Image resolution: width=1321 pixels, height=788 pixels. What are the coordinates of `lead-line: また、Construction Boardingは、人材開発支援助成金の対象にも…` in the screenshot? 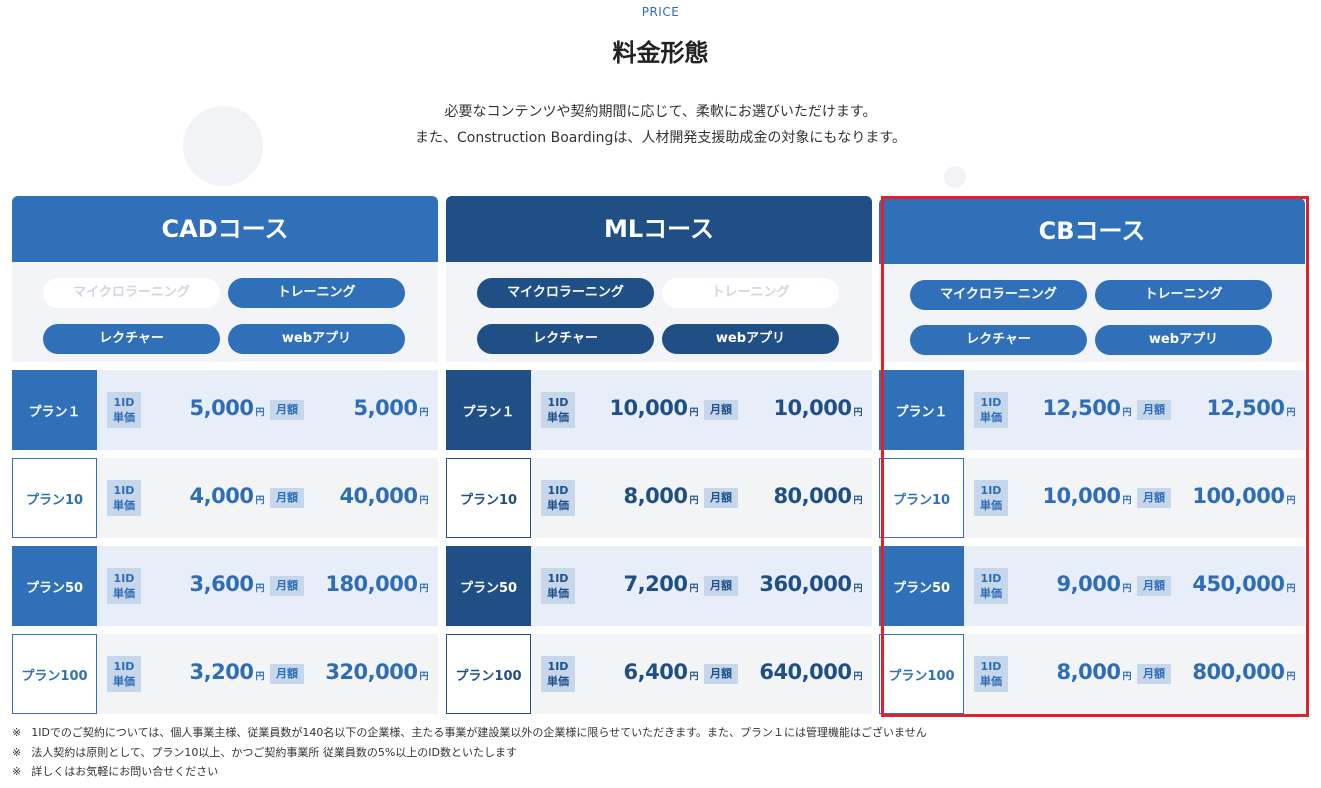 It's located at (660, 138).